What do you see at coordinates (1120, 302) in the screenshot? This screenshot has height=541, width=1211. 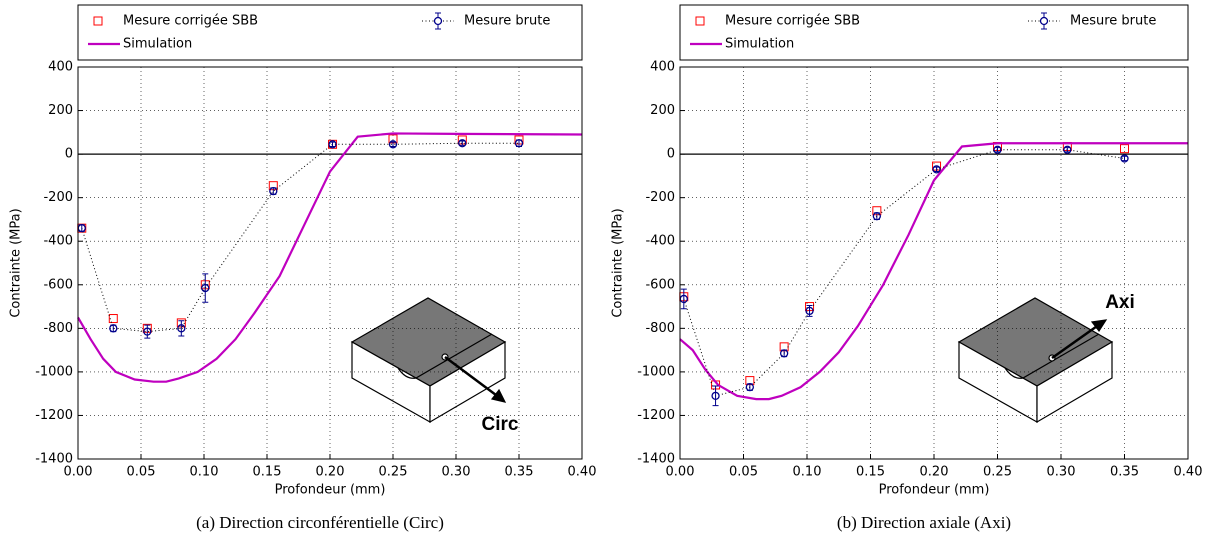 I see `annotation: Axi` at bounding box center [1120, 302].